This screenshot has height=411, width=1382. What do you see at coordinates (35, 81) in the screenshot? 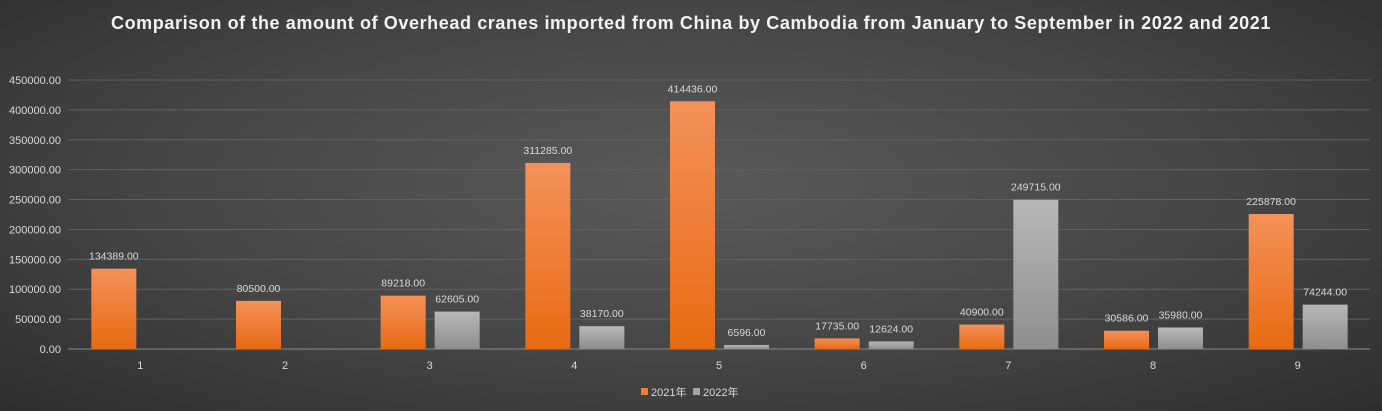
I see `y-tick-label: 450000.00` at bounding box center [35, 81].